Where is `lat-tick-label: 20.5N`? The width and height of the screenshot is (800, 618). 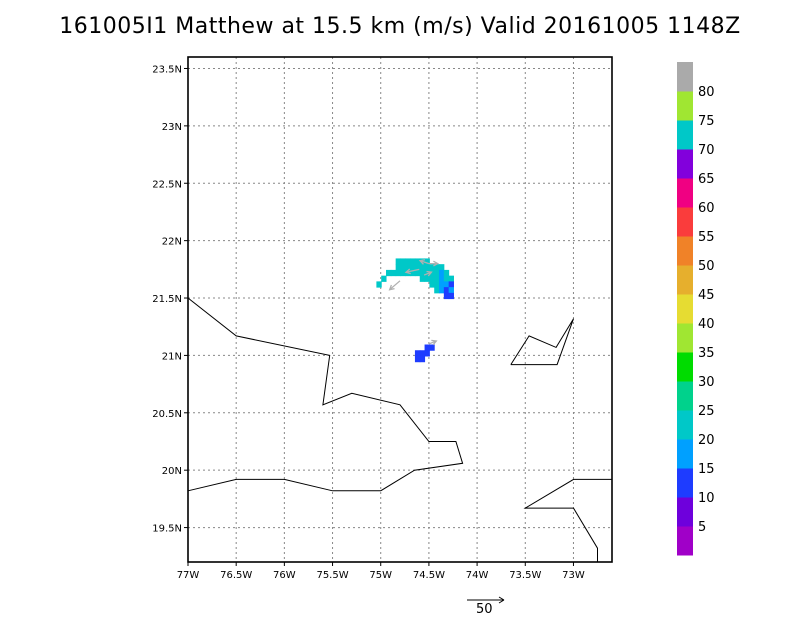
lat-tick-label: 20.5N is located at coordinates (167, 414).